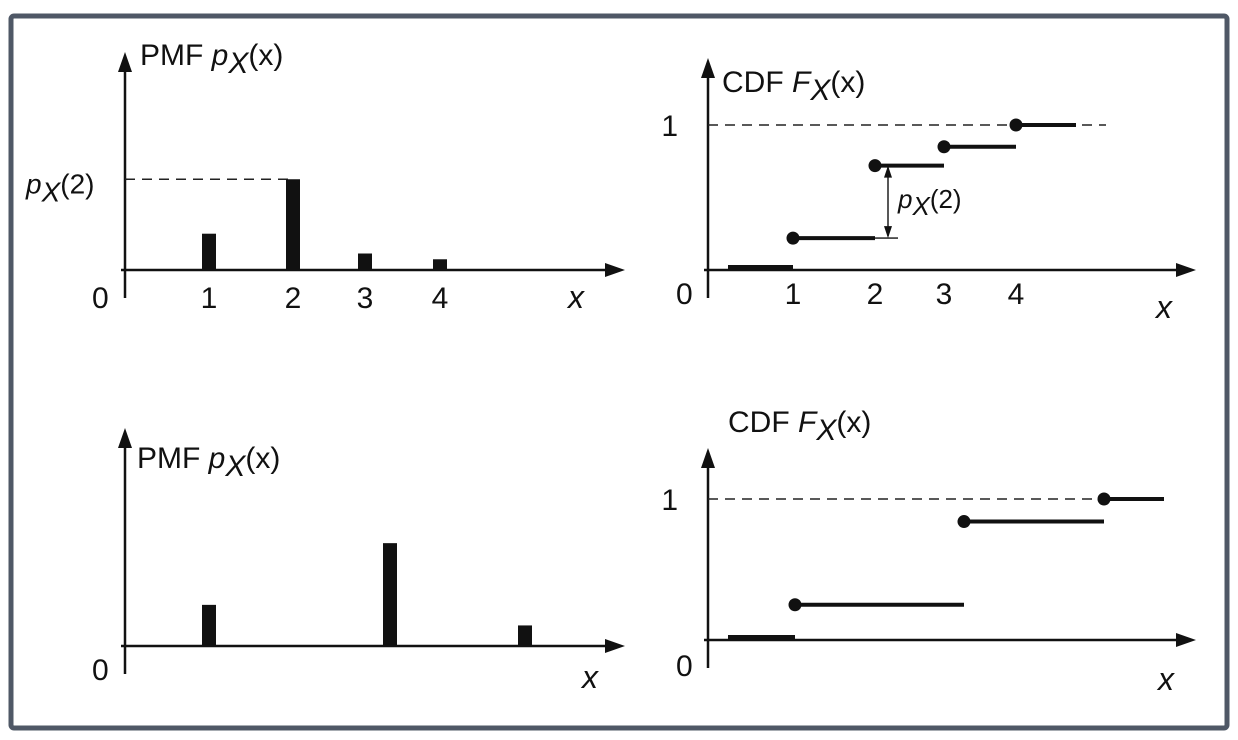 This screenshot has height=740, width=1238. What do you see at coordinates (888, 232) in the screenshot?
I see `jump-arrow-head-bottom` at bounding box center [888, 232].